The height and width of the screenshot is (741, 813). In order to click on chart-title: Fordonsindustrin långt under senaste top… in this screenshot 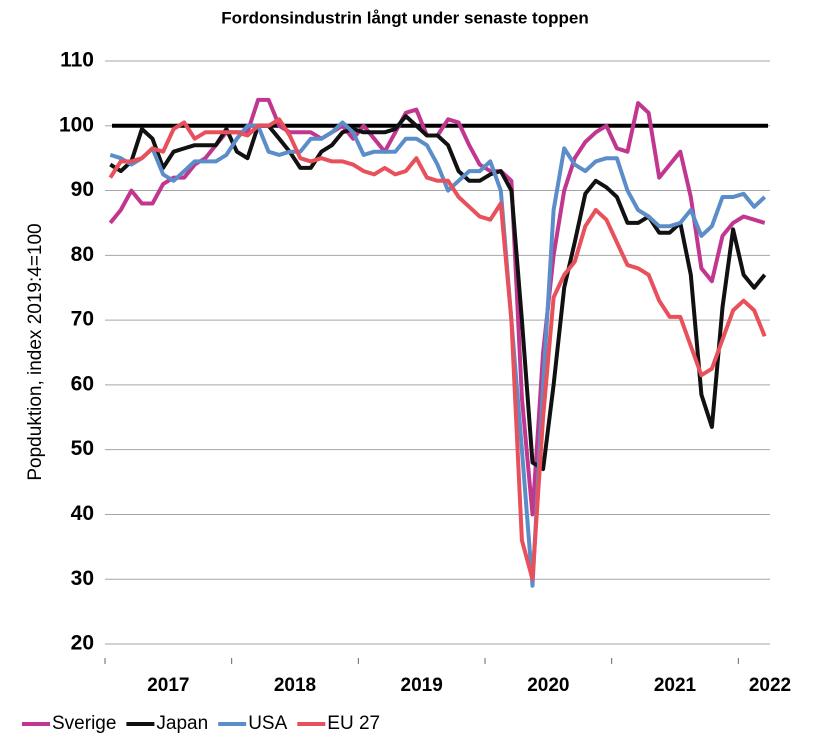, I will do `click(404, 17)`.